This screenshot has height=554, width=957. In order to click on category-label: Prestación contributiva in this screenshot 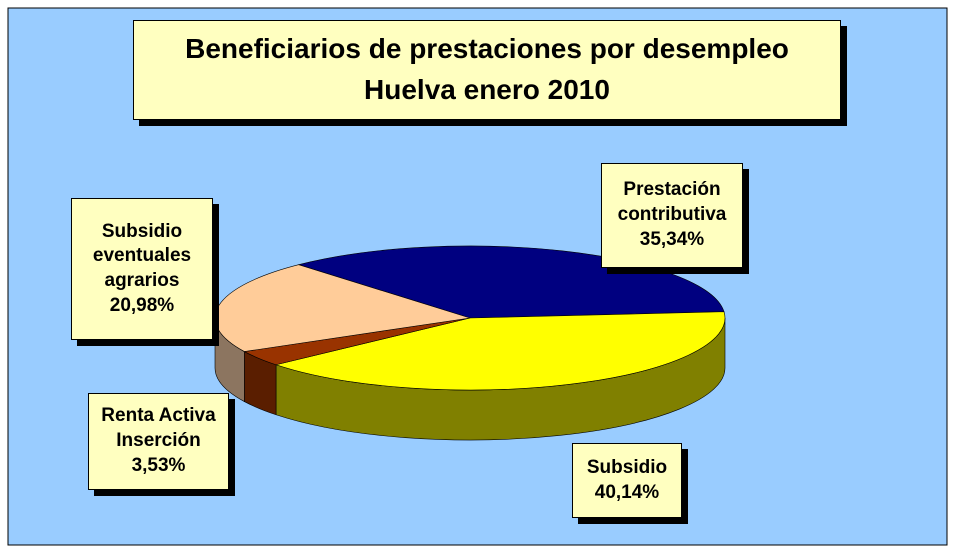, I will do `click(672, 202)`.